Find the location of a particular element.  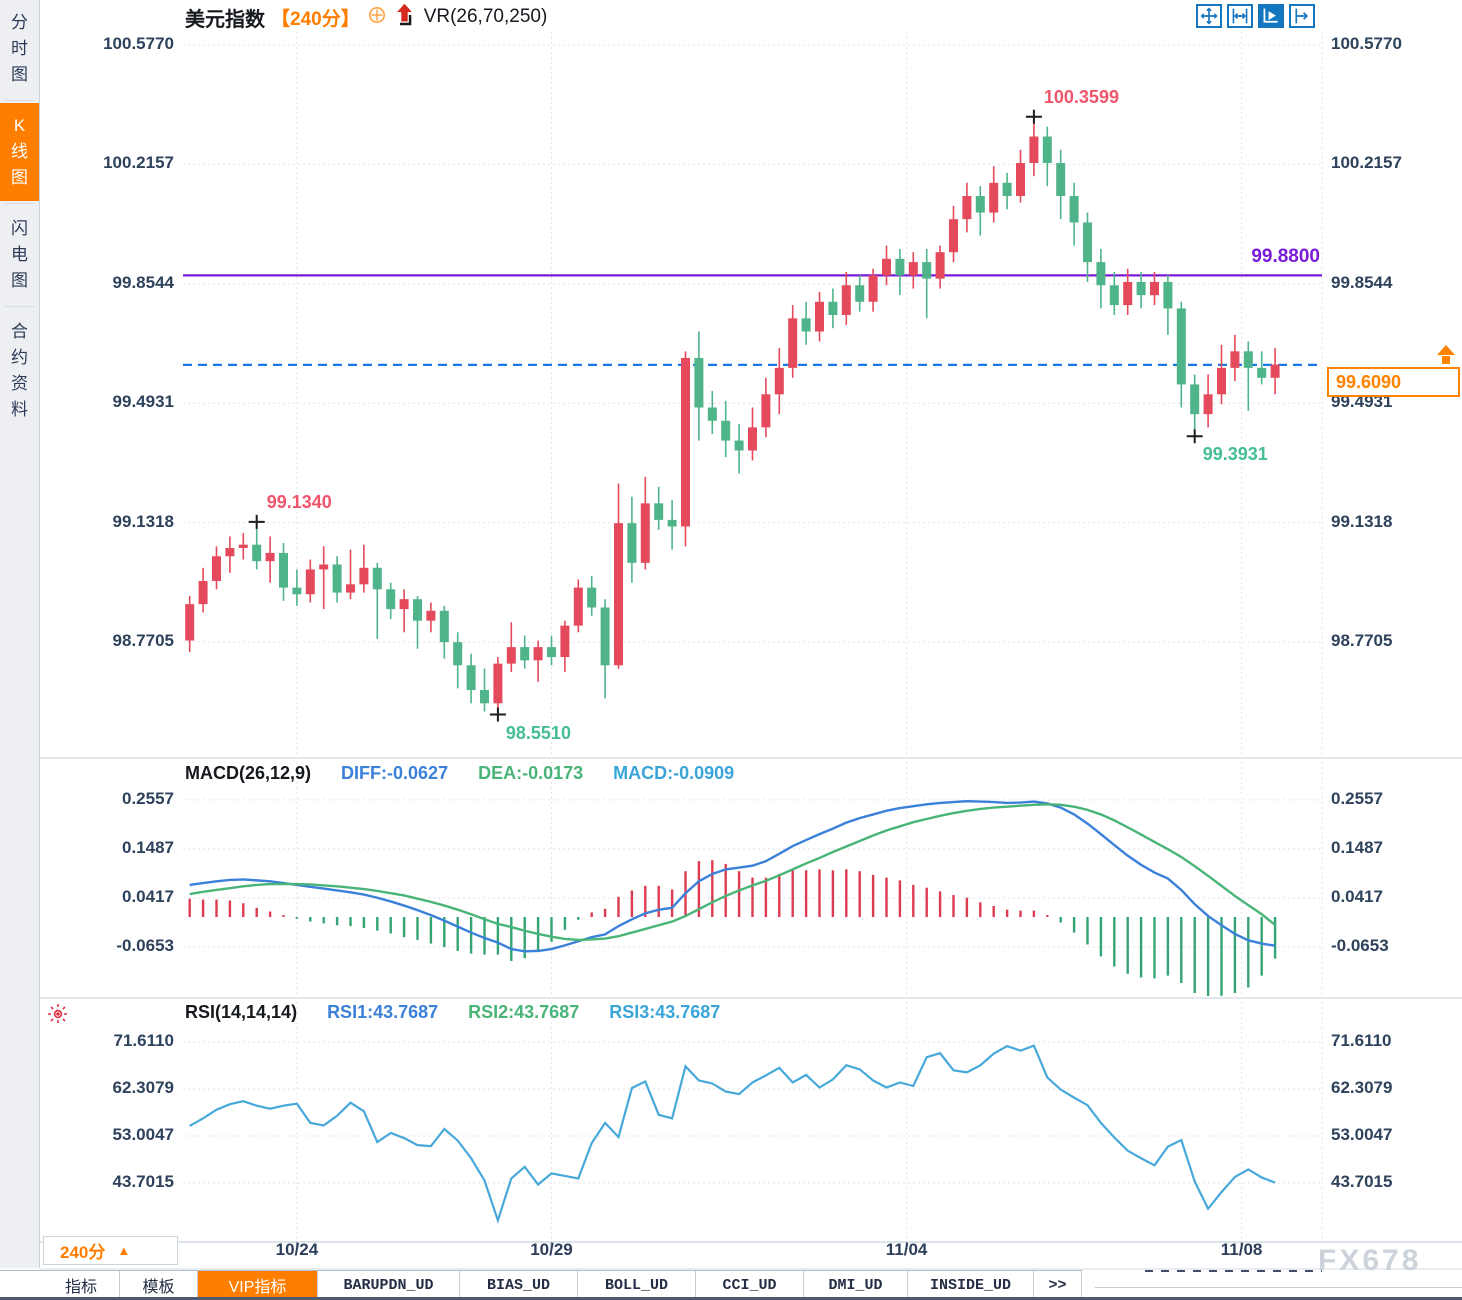

macd-bar-value: MACD:-0.0909 is located at coordinates (674, 773).